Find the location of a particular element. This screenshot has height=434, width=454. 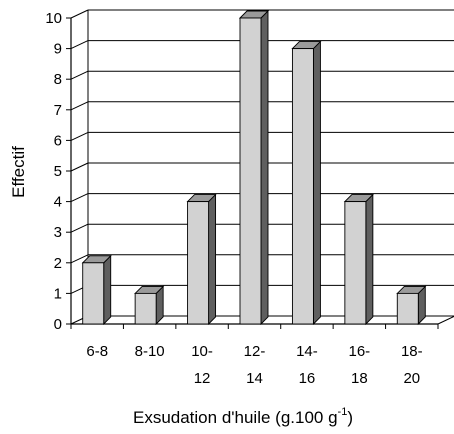

x-tick-label: 14- 16 is located at coordinates (307, 365).